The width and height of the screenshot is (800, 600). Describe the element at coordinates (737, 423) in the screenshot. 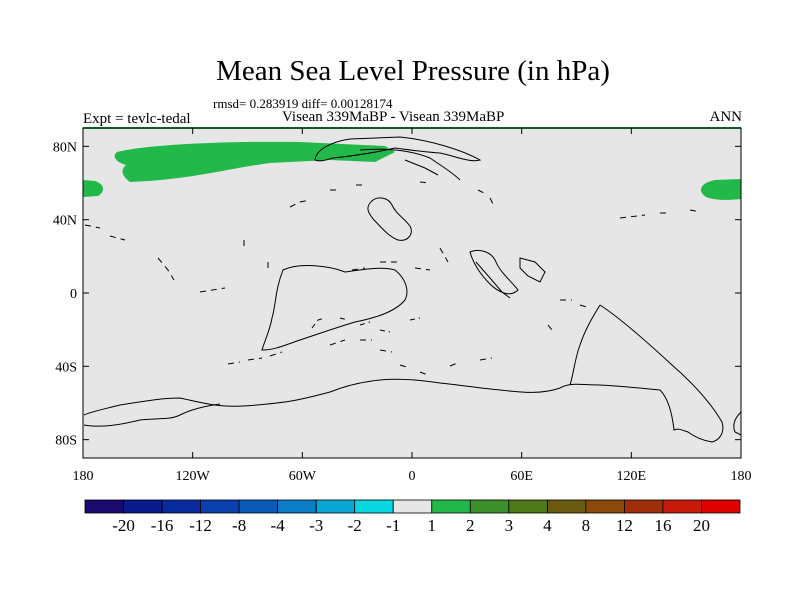

I see `coastline-east-edge` at that location.